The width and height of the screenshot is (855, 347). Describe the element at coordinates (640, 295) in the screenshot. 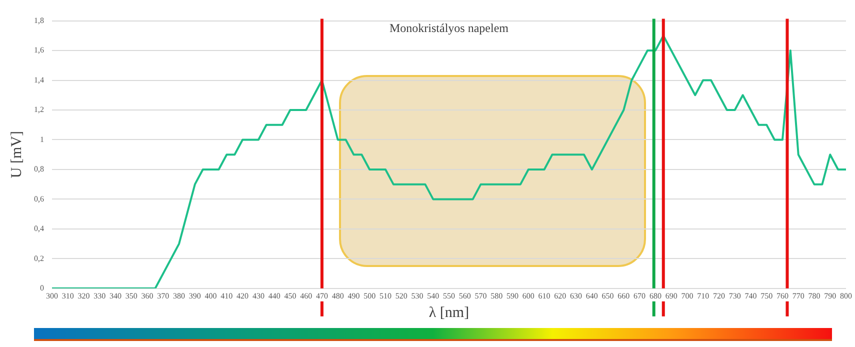

I see `x-tick-label: 670` at that location.